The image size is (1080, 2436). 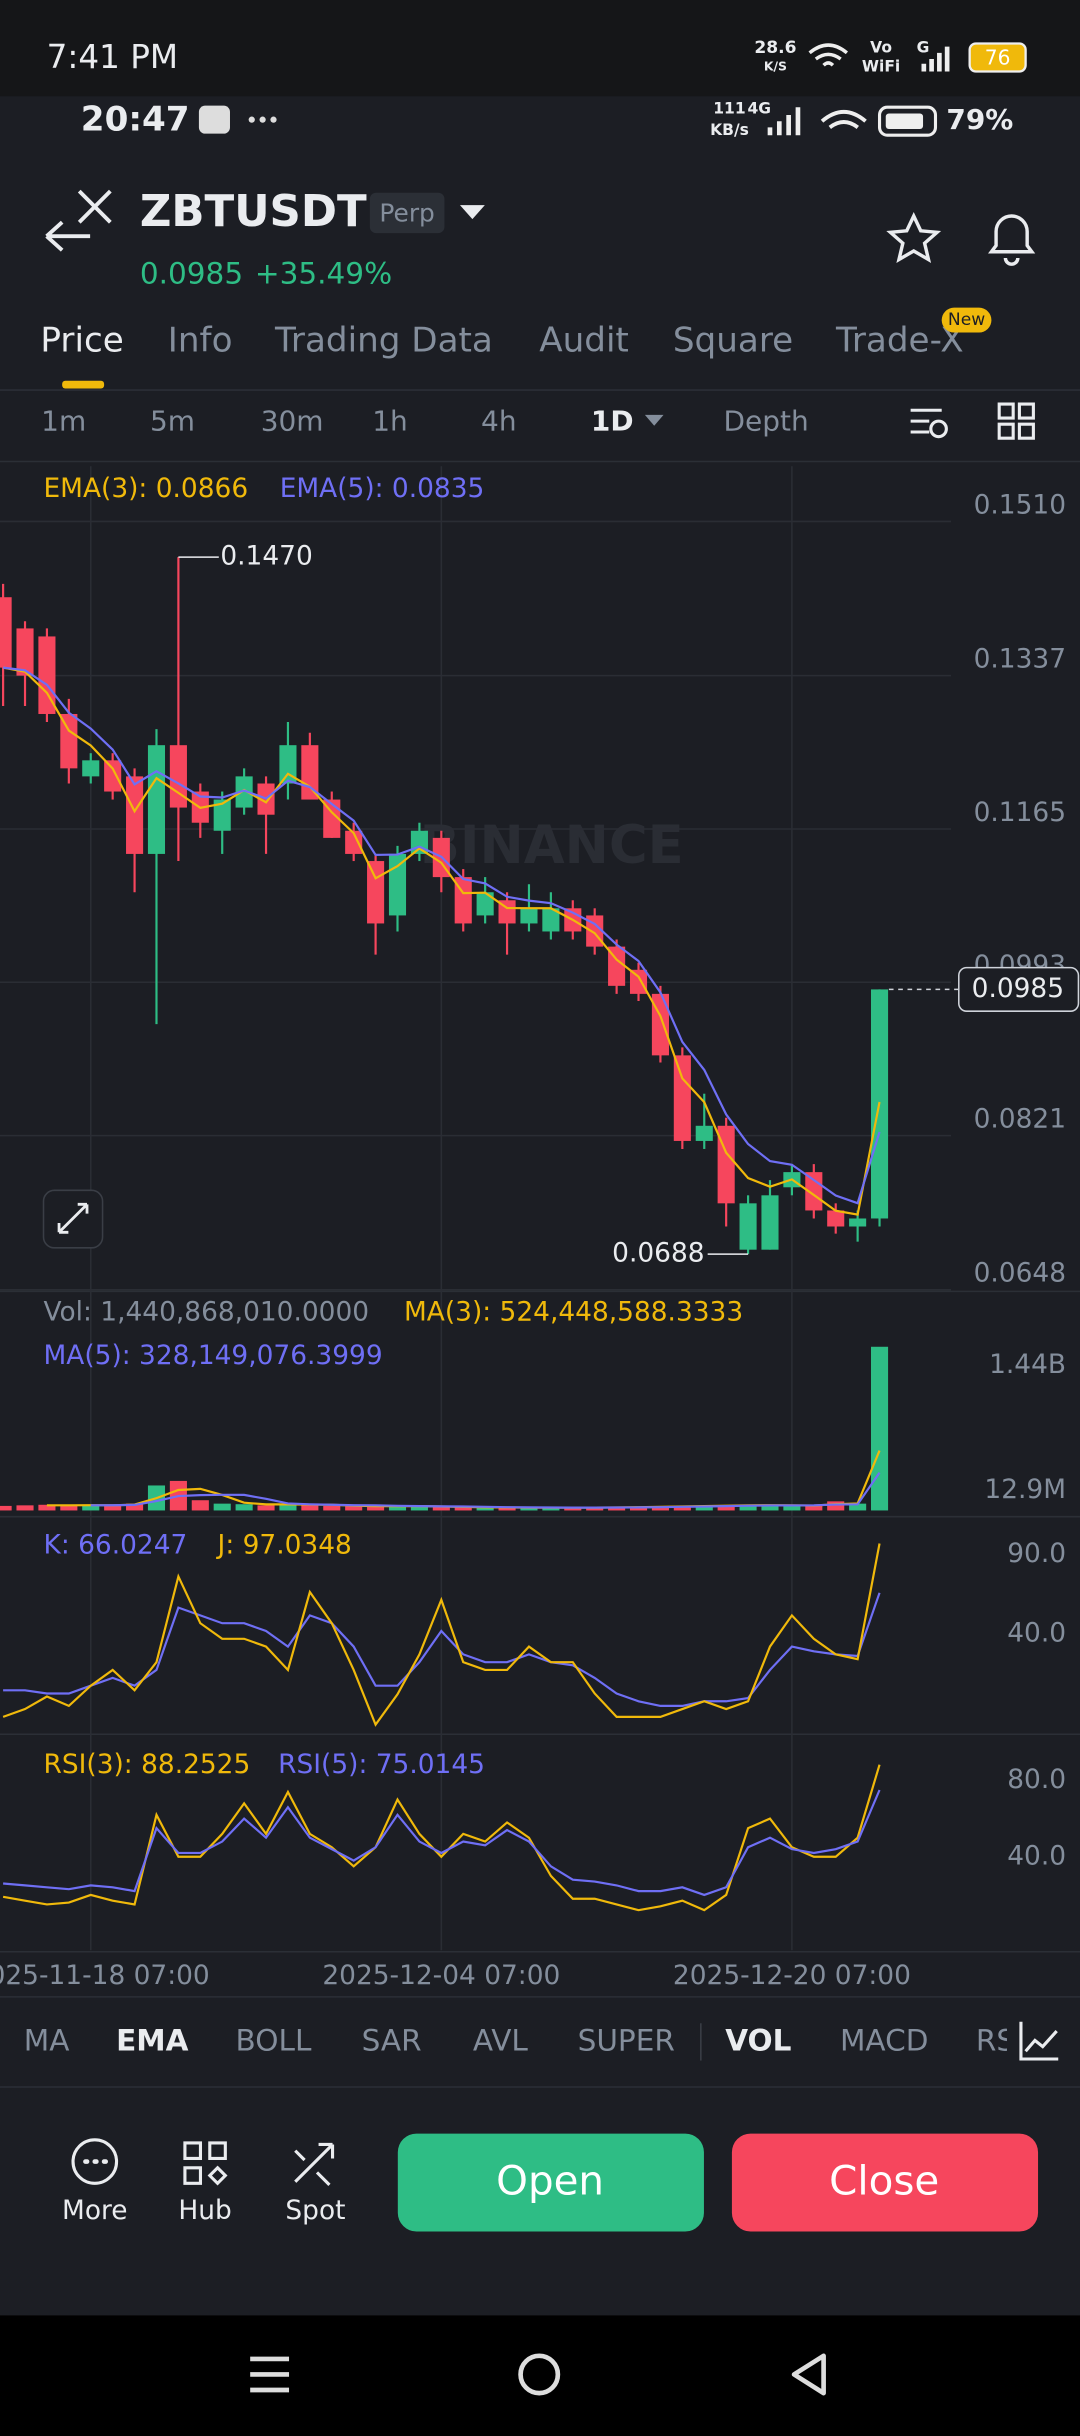 I want to click on interval: 30m, so click(x=292, y=421).